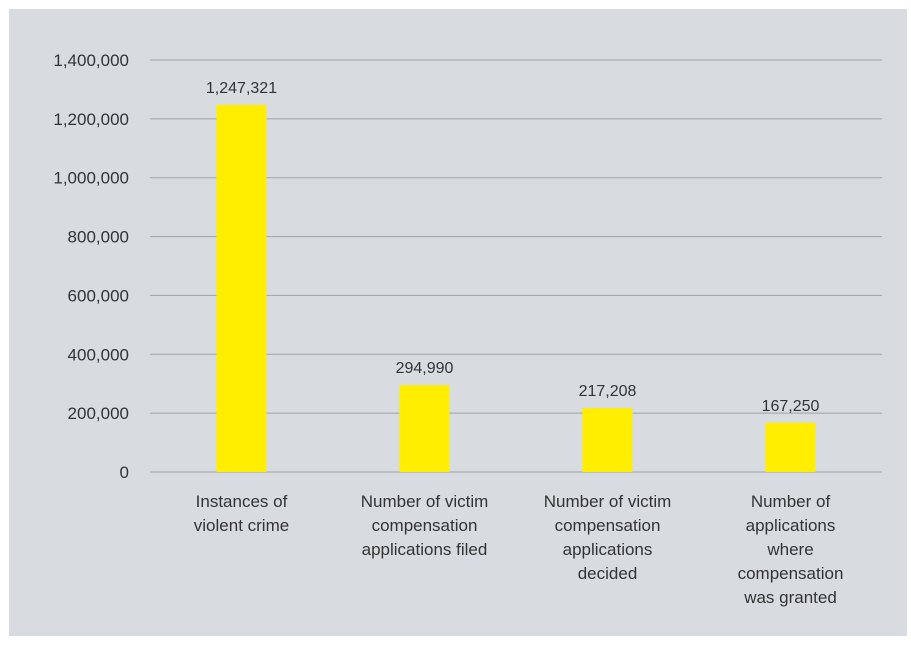 Image resolution: width=911 pixels, height=645 pixels. What do you see at coordinates (791, 406) in the screenshot?
I see `data-label: 167,250` at bounding box center [791, 406].